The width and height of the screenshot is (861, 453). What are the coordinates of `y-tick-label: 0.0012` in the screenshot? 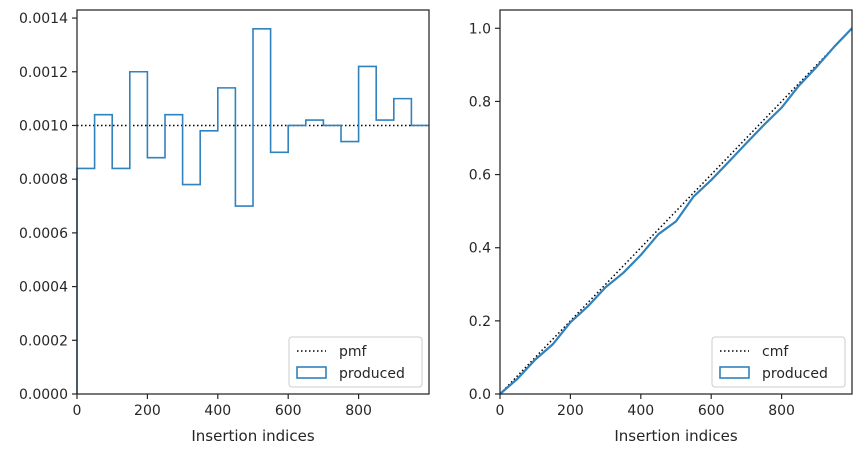 It's located at (43, 73).